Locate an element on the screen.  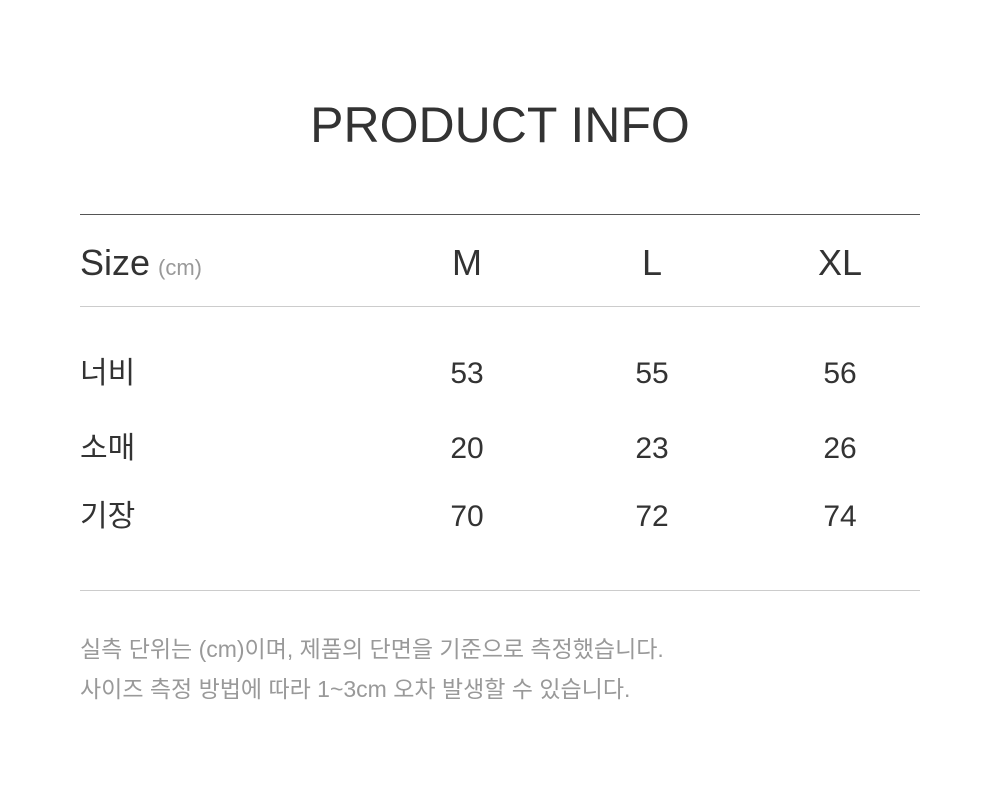
size-xl: XL is located at coordinates (840, 262).